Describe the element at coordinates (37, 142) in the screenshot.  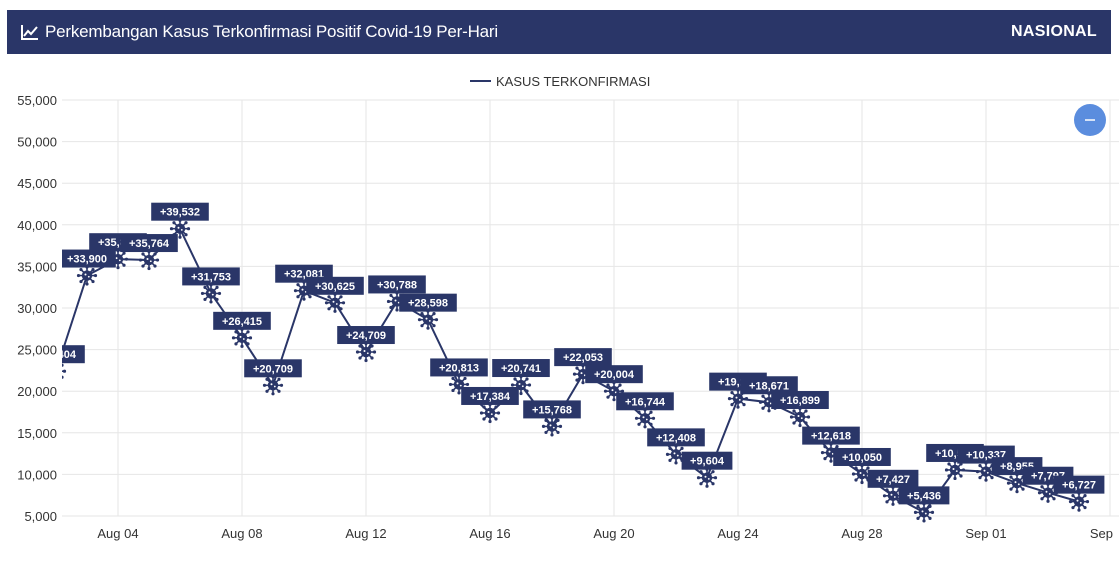
I see `y-tick-label: 50,000` at that location.